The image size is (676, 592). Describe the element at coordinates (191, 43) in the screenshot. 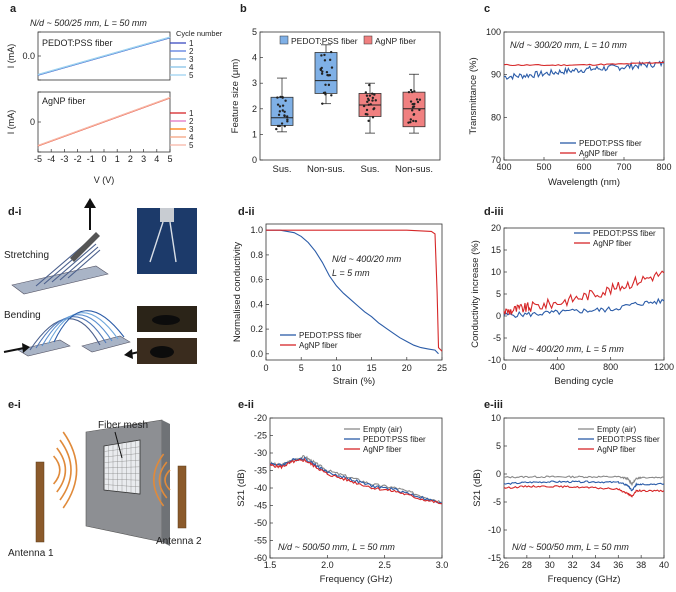

I see `panel-a-top-legend-entry: 1` at that location.